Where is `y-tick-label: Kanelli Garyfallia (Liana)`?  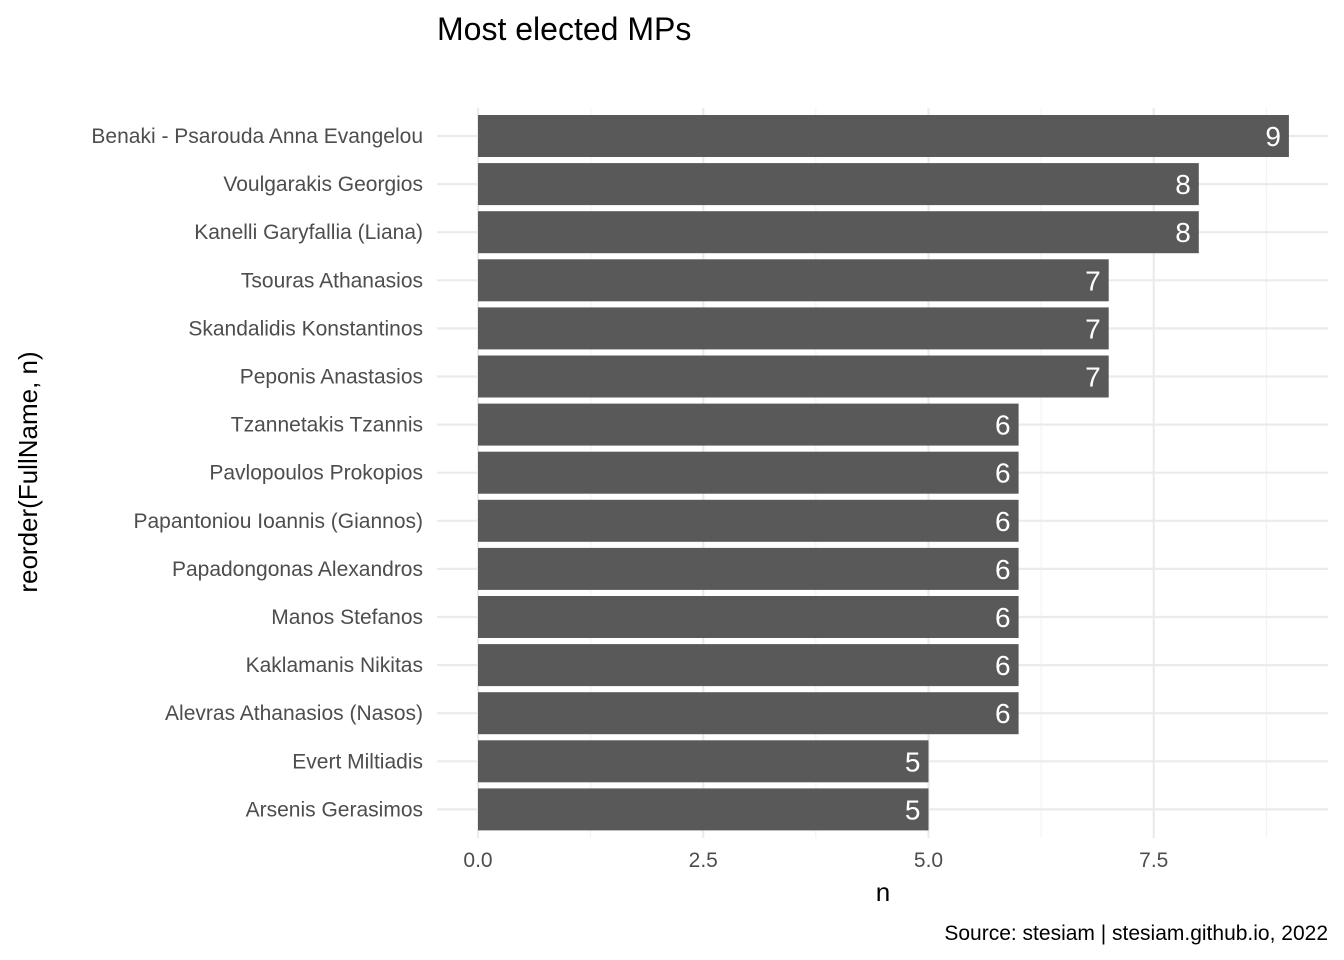 y-tick-label: Kanelli Garyfallia (Liana) is located at coordinates (308, 232).